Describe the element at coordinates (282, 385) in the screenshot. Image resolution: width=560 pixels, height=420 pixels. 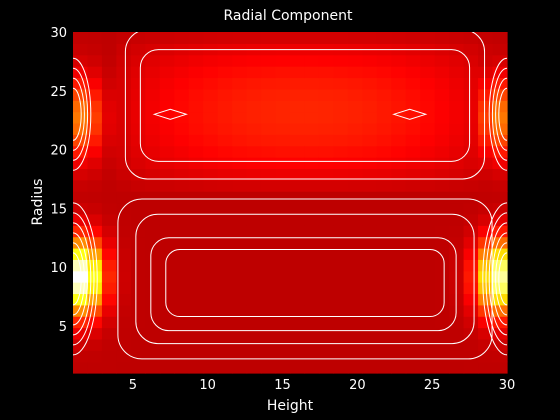
I see `x-tick-label: 15` at that location.